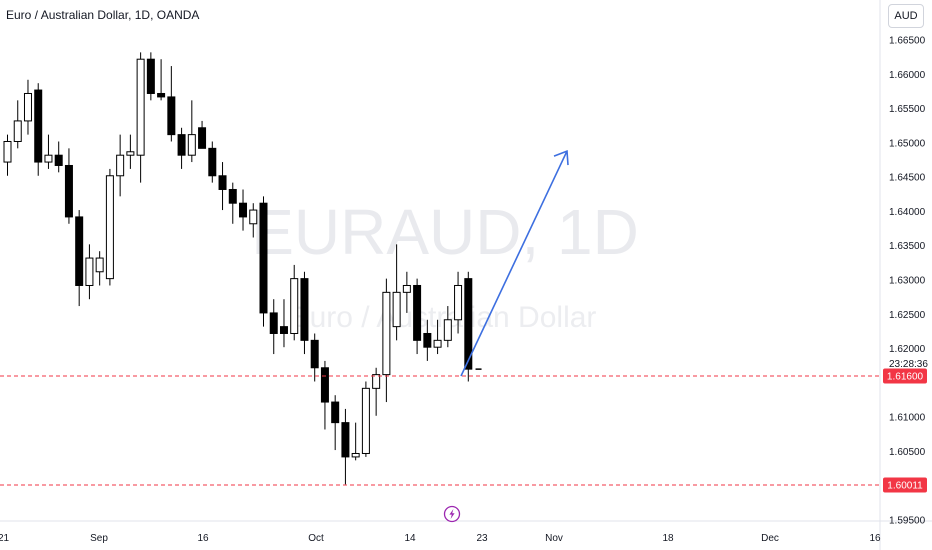 The width and height of the screenshot is (932, 550). What do you see at coordinates (554, 538) in the screenshot?
I see `x-tick-label: Nov` at bounding box center [554, 538].